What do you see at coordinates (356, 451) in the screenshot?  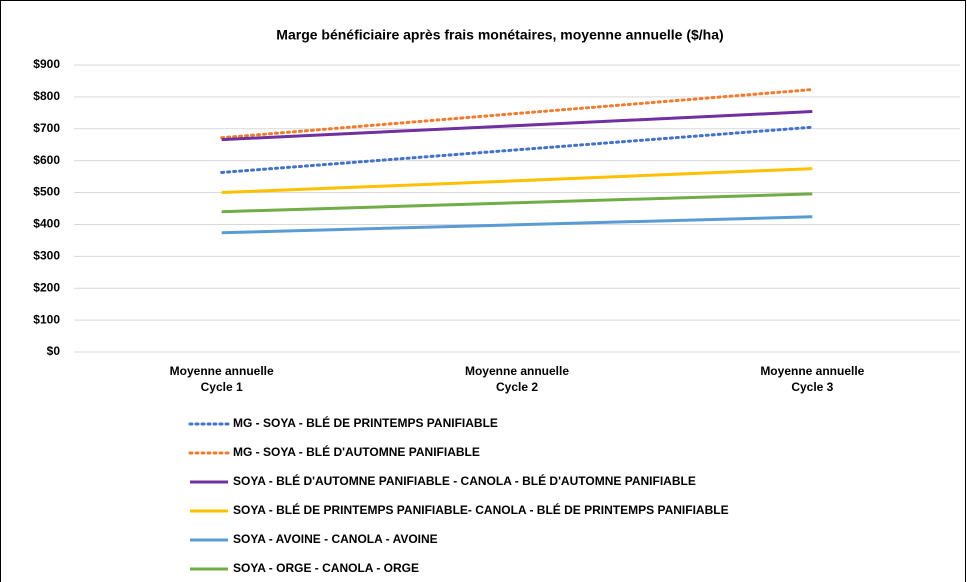 I see `legend-label: MG - SOYA - BLÉ D'AUTOMNE PANIFIABLE` at bounding box center [356, 451].